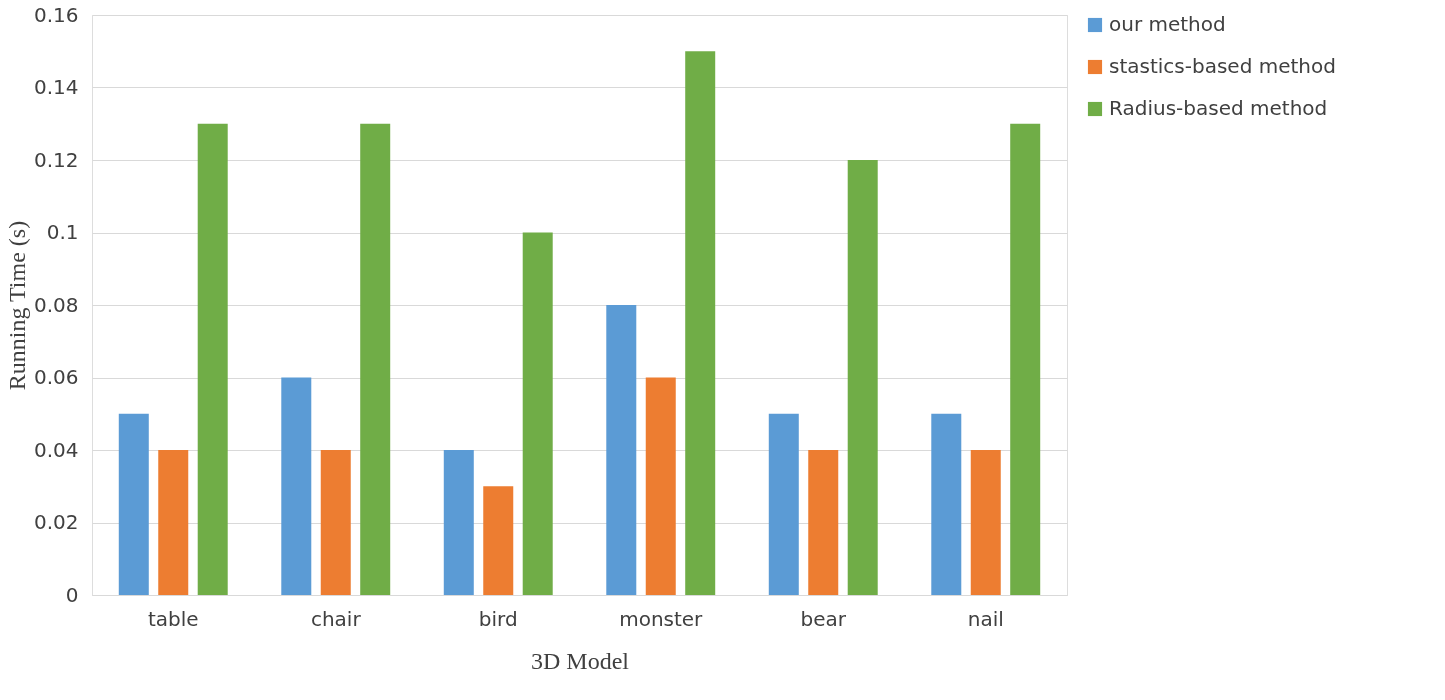 Image resolution: width=1445 pixels, height=700 pixels. What do you see at coordinates (1167, 24) in the screenshot?
I see `legend-label: our method` at bounding box center [1167, 24].